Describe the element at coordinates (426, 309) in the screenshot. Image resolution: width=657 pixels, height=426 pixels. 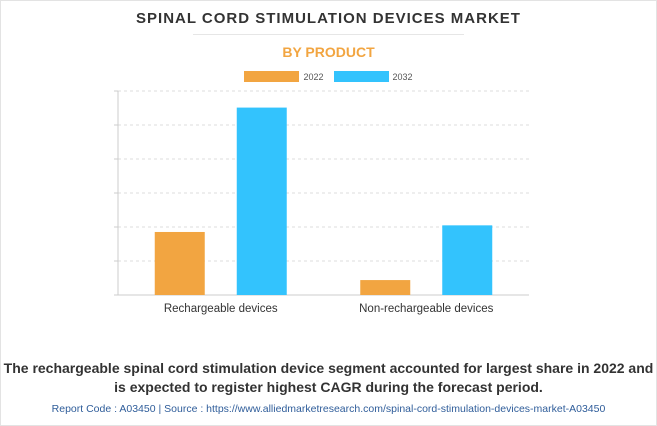
I see `x-tick-label: Non-rechargeable devices` at that location.